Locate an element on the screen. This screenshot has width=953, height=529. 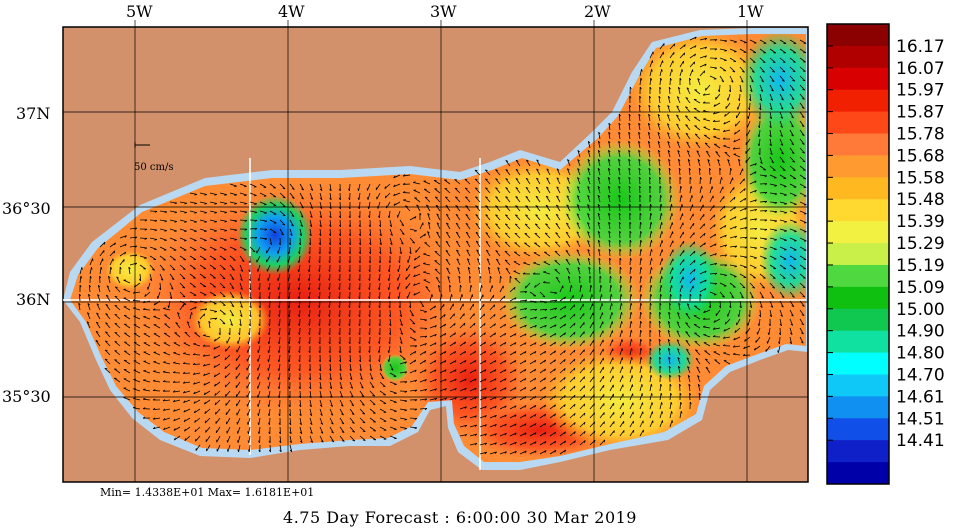
forecast-title: 4.75 Day Forecast : 6:00:00 30 Mar 2019 is located at coordinates (460, 517).